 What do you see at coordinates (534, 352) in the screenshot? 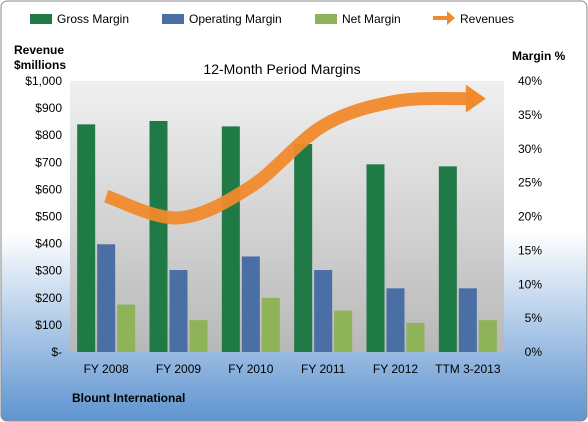
I see `right-tick-label: 0%` at bounding box center [534, 352].